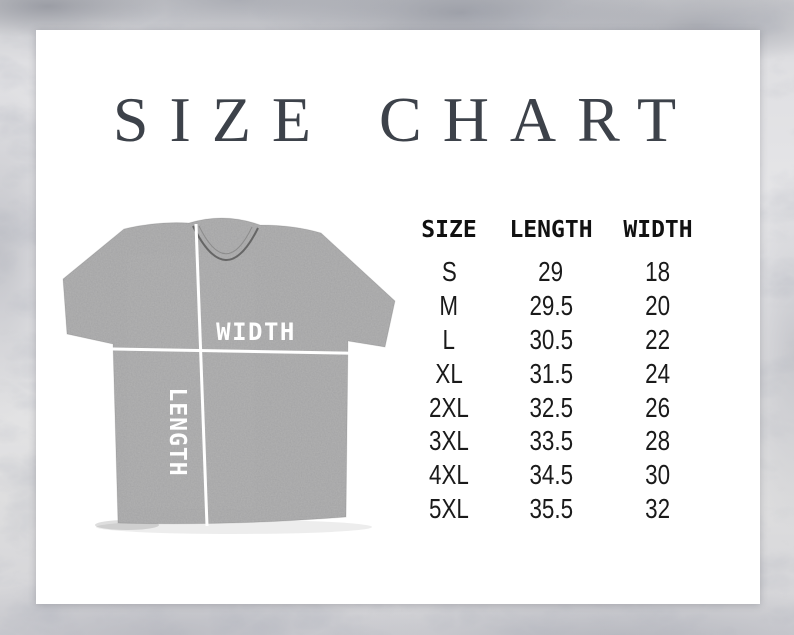 The width and height of the screenshot is (794, 635). Describe the element at coordinates (449, 305) in the screenshot. I see `size-value: M` at that location.